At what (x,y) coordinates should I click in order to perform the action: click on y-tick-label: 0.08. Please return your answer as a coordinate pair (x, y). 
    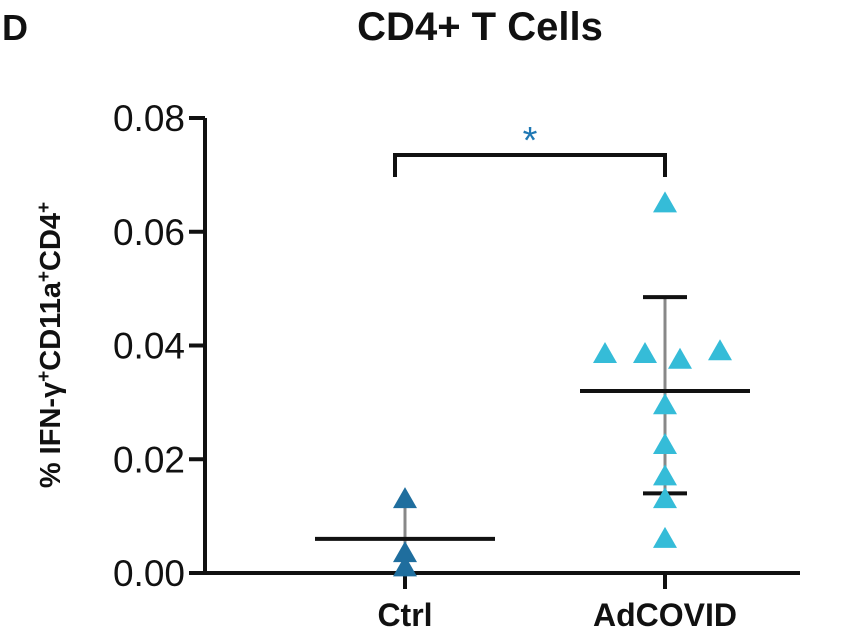
    Looking at the image, I should click on (149, 118).